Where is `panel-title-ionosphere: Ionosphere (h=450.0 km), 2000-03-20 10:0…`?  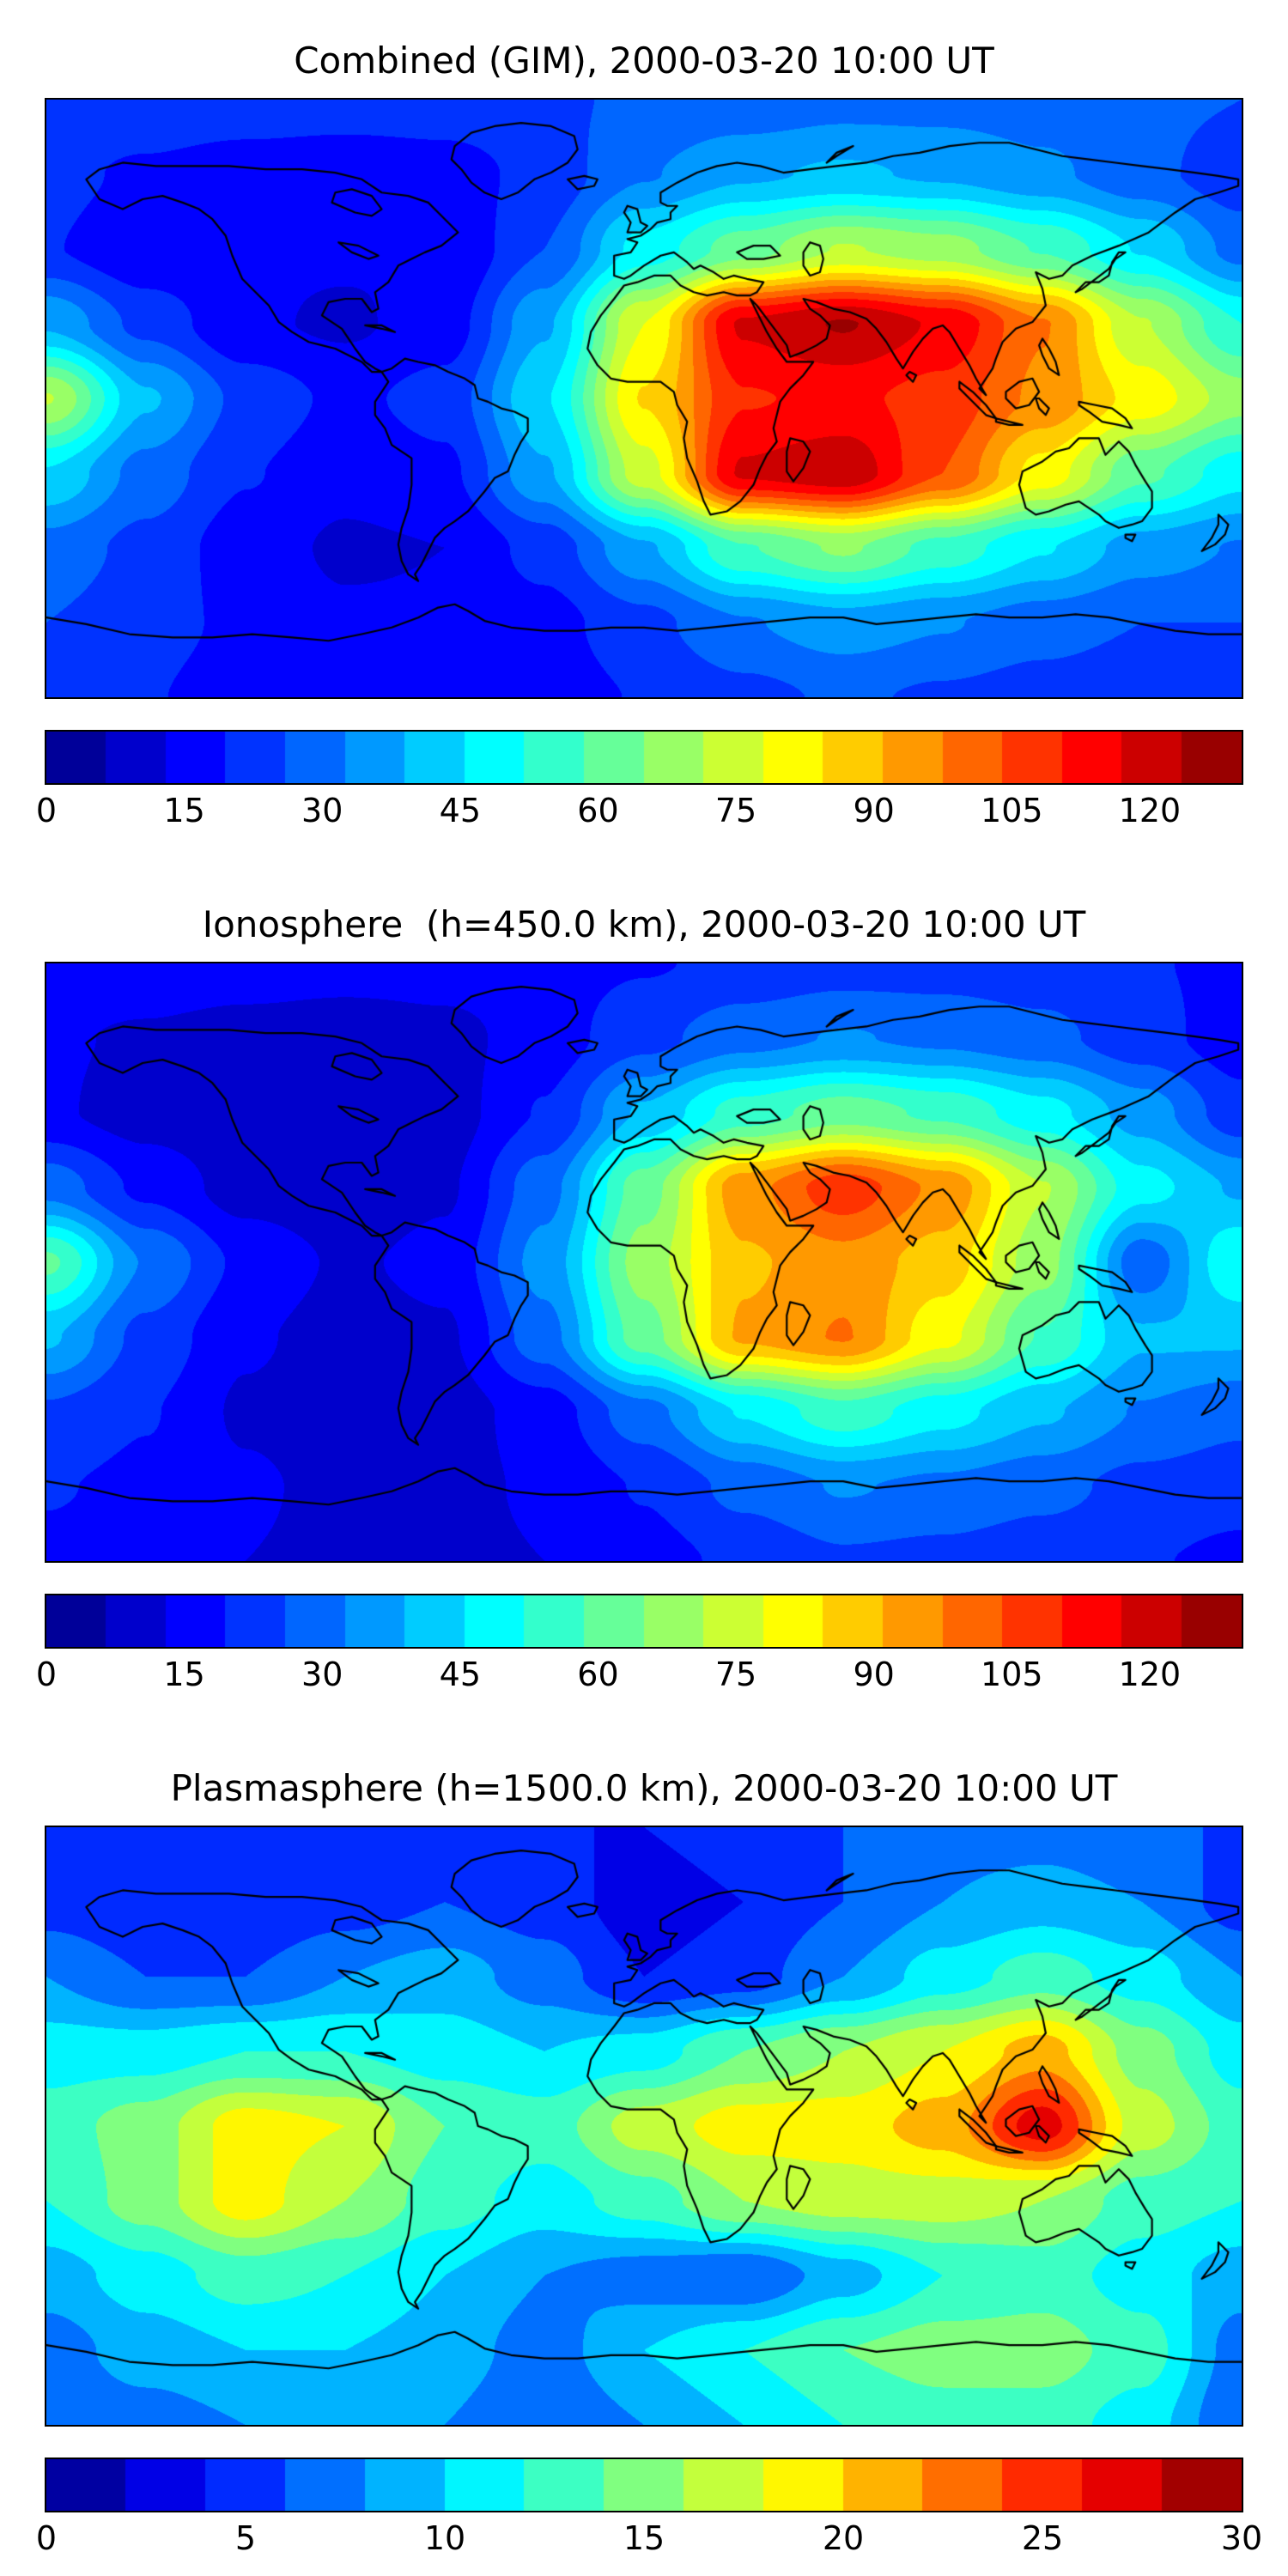 panel-title-ionosphere: Ionosphere (h=450.0 km), 2000-03-20 10:0… is located at coordinates (644, 924).